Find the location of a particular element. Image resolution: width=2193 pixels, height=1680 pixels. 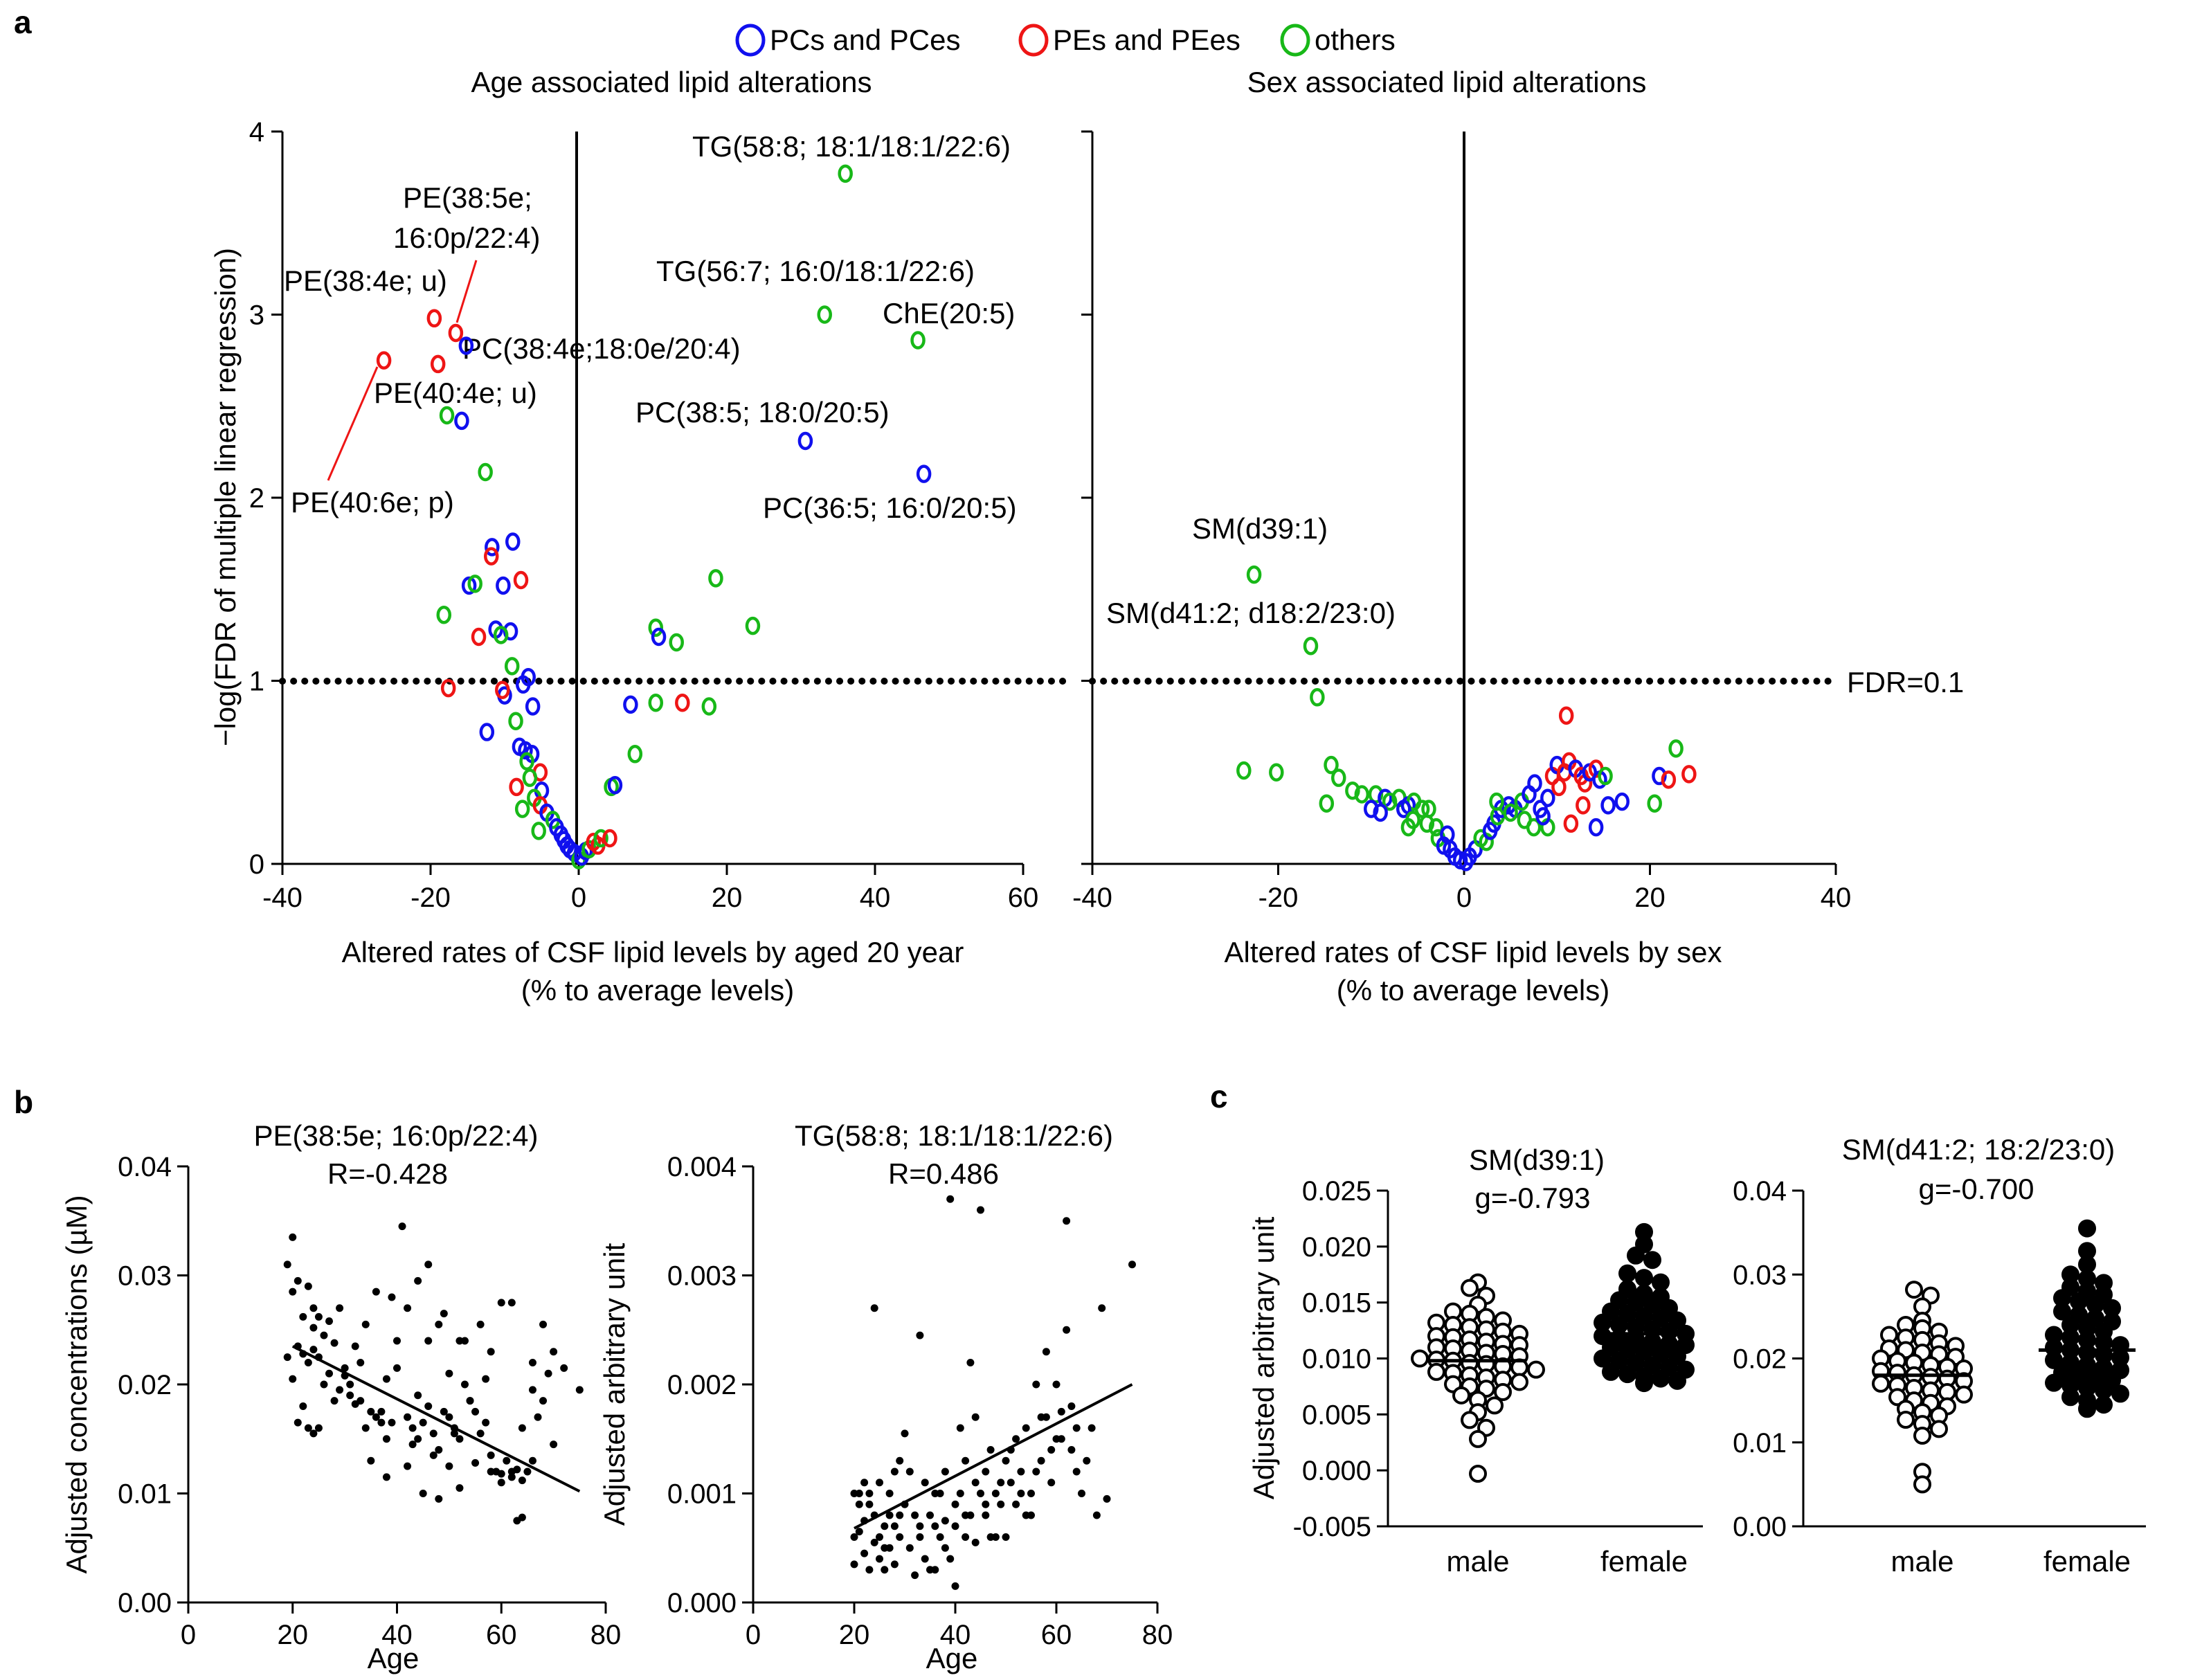

b-pe-x-title: Age is located at coordinates (393, 1658).